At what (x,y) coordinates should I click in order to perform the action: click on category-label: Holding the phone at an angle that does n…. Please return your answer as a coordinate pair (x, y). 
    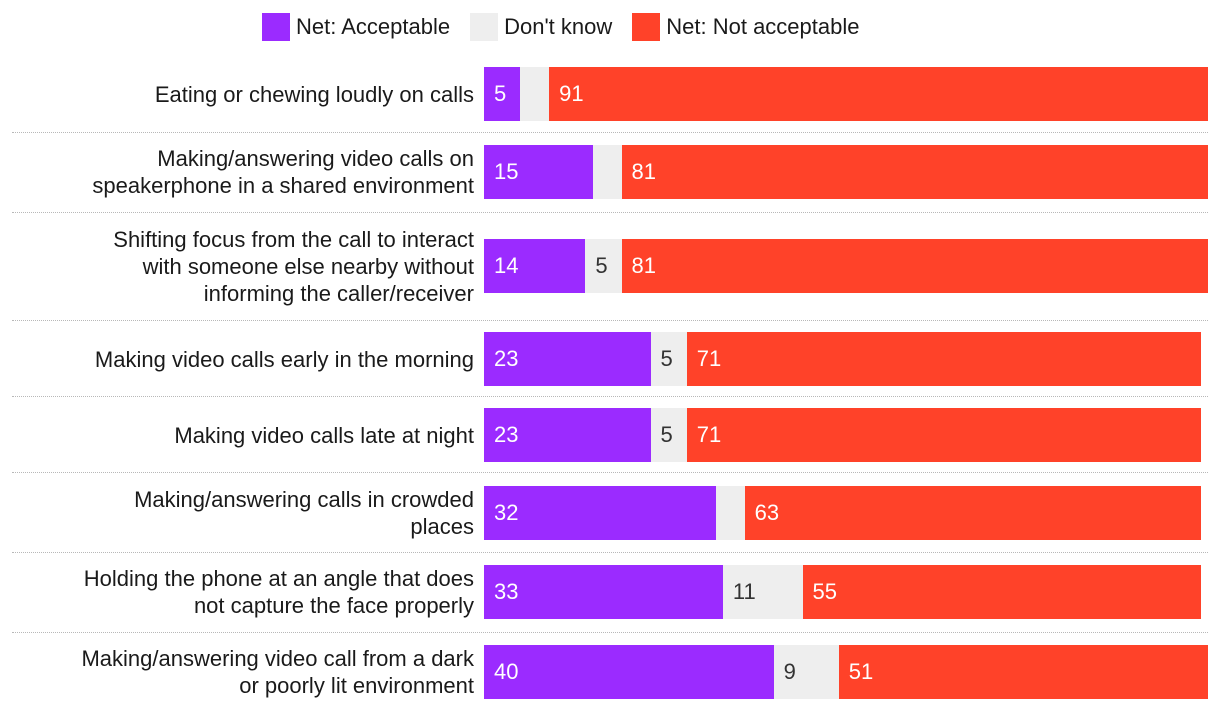
    Looking at the image, I should click on (278, 592).